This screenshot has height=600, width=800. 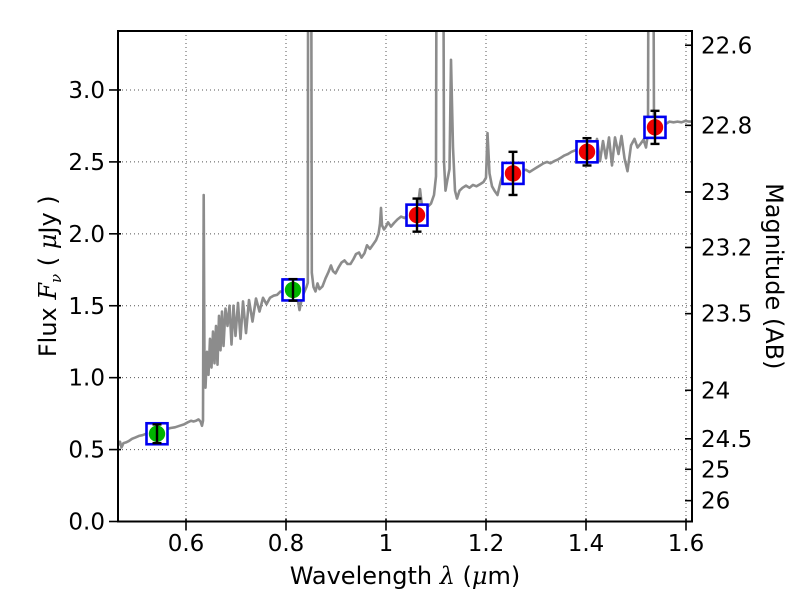 What do you see at coordinates (774, 276) in the screenshot?
I see `right-y-axis-label: Magnitude (AB)` at bounding box center [774, 276].